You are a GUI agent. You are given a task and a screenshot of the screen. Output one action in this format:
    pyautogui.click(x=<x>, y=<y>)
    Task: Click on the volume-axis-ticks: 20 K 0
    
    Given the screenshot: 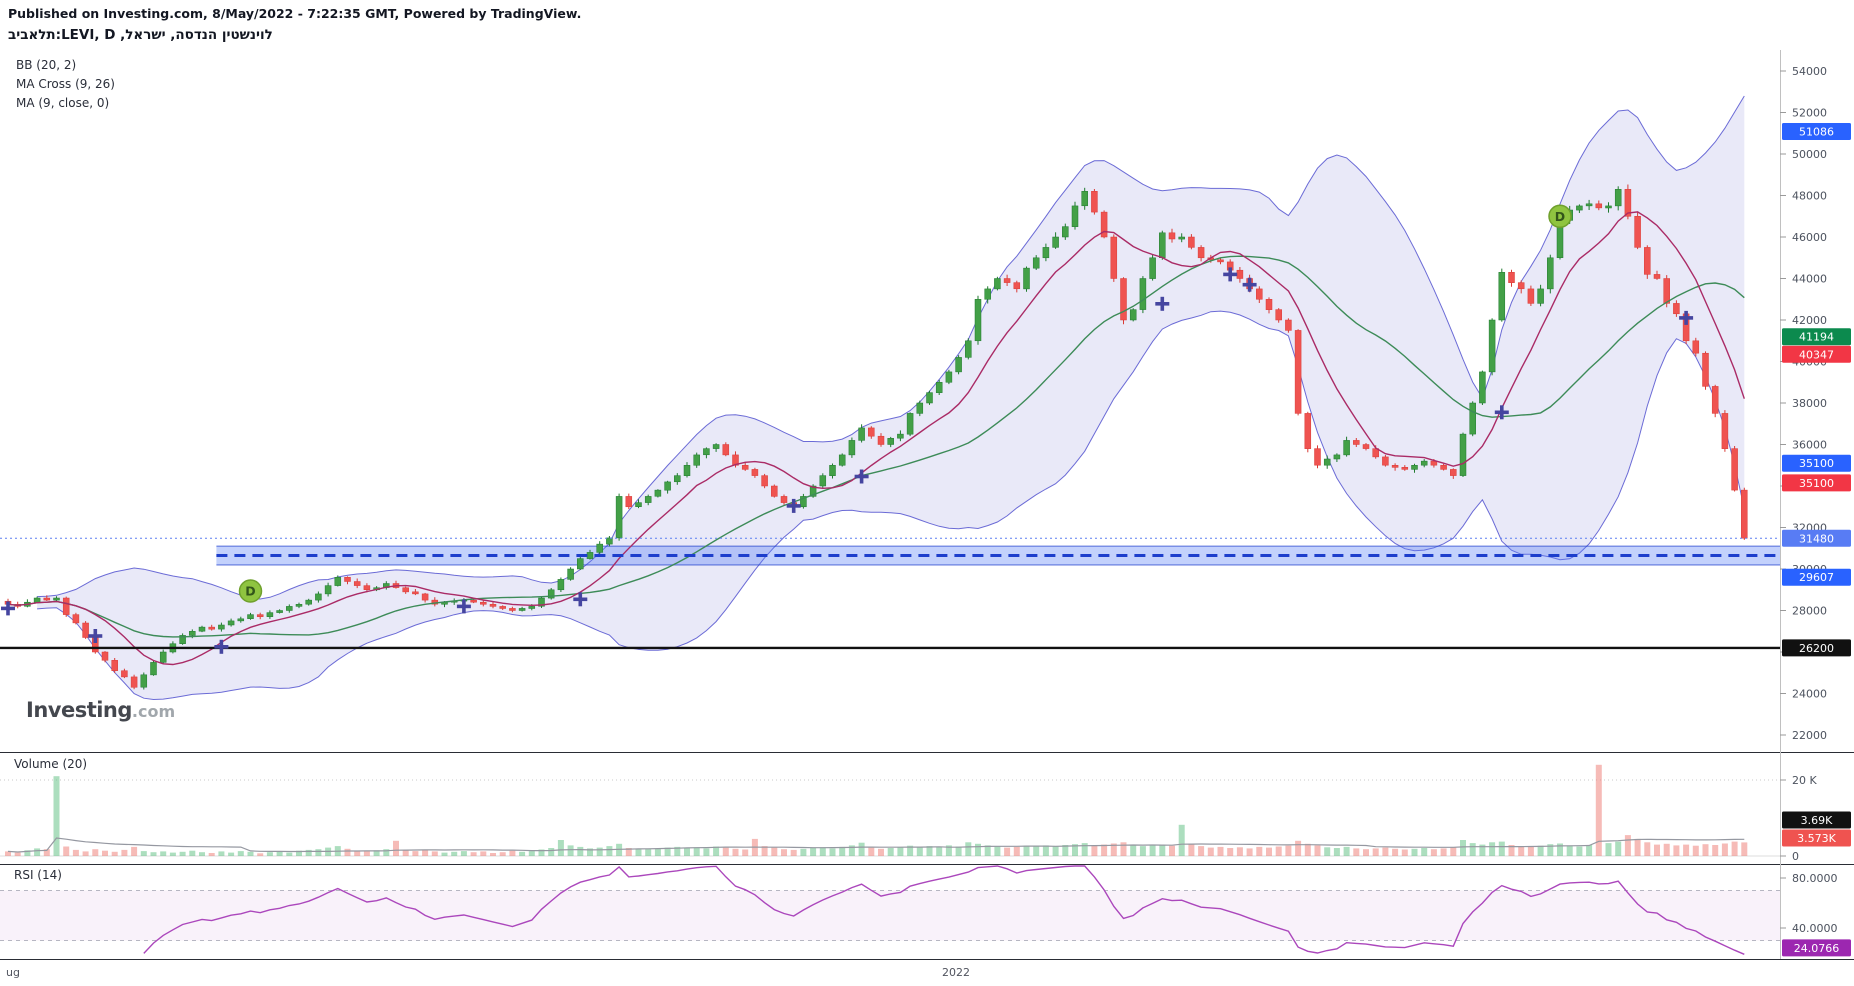 What is the action you would take?
    pyautogui.click(x=1798, y=818)
    